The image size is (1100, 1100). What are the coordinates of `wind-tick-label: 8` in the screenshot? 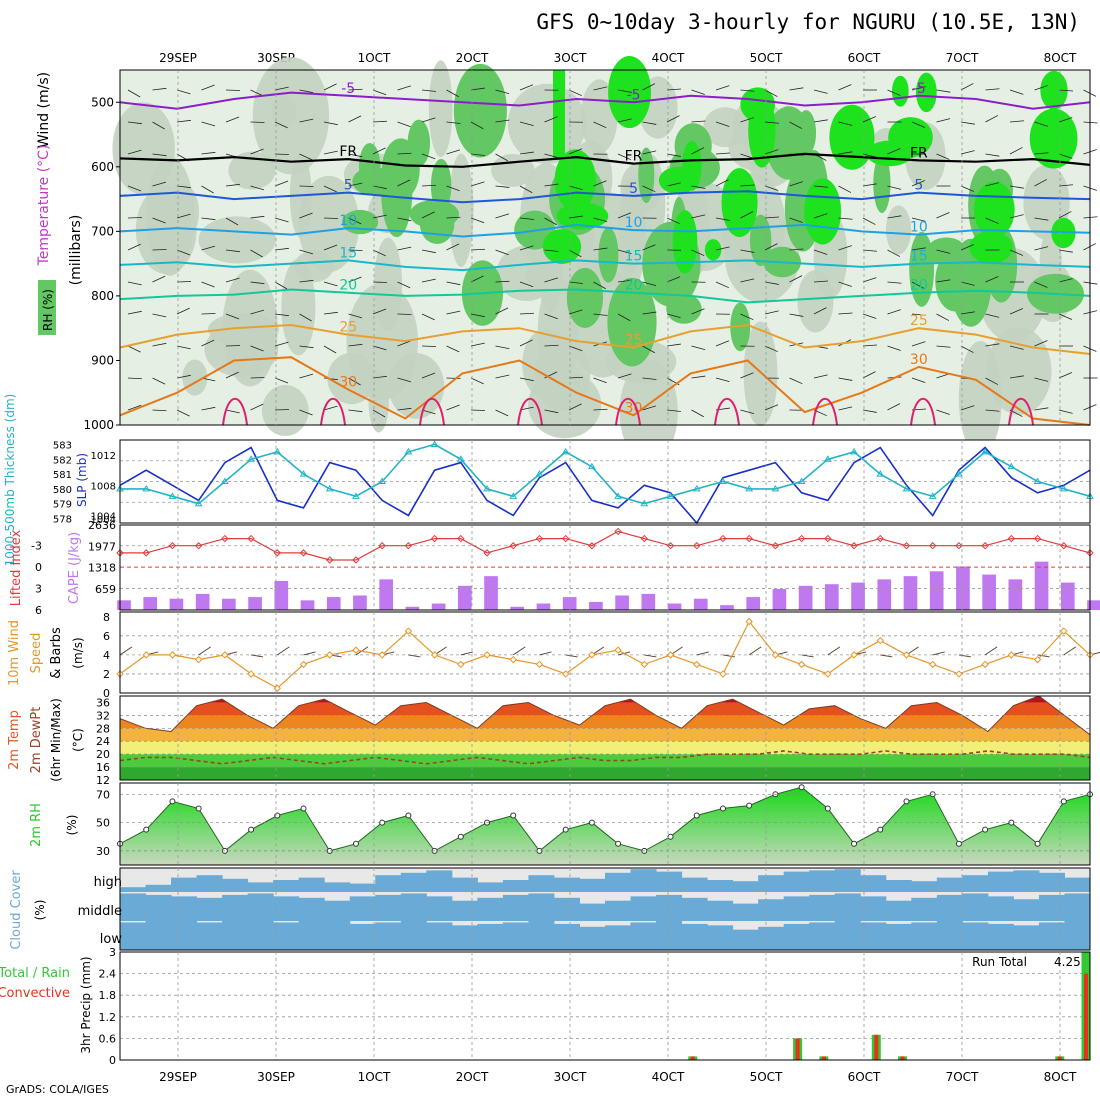 It's located at (106, 617).